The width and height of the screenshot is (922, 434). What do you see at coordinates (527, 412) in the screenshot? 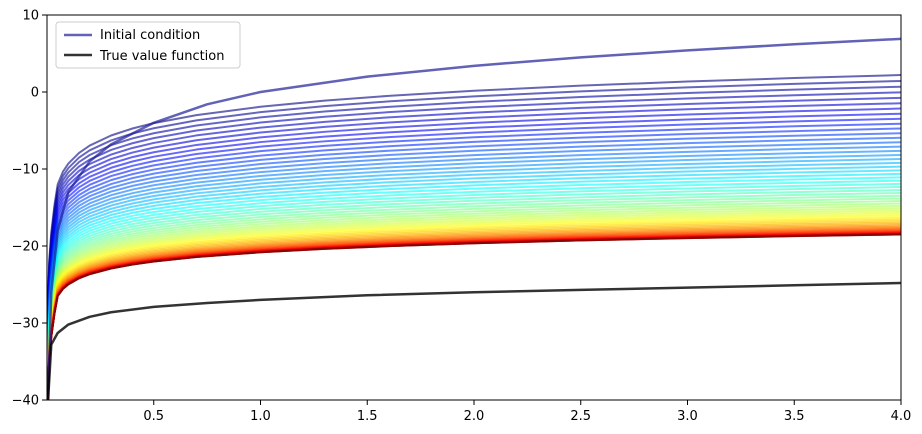
I see `x-axis: 0.5 1.0 1.5 2.0 2.5 3.0 3.5 4.0` at bounding box center [527, 412].